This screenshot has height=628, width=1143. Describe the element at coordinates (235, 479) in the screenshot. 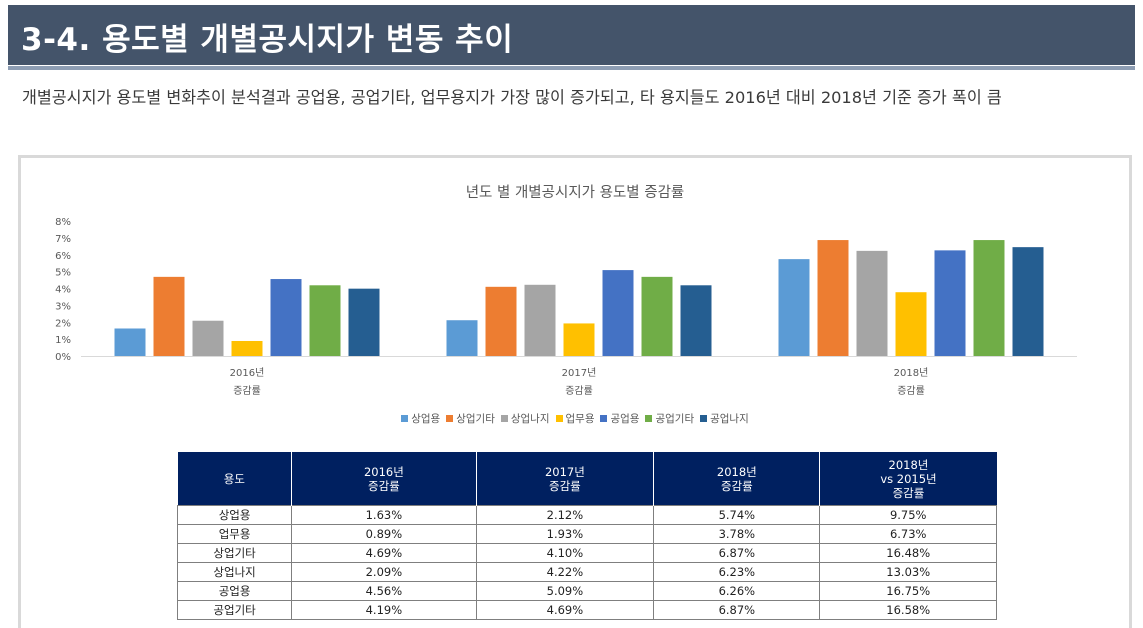

I see `table-header-cell: 용도` at that location.